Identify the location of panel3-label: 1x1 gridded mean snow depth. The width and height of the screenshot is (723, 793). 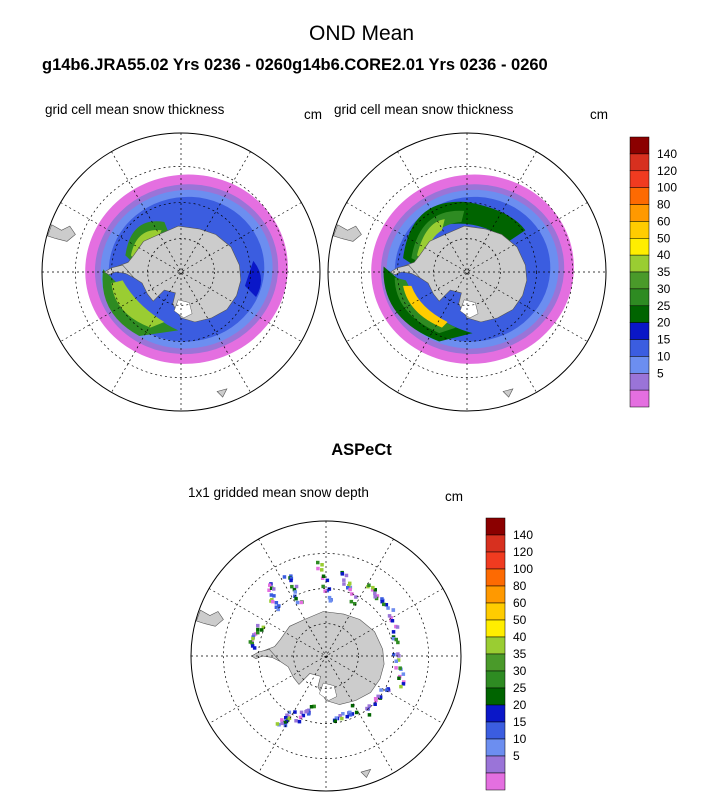
(278, 492).